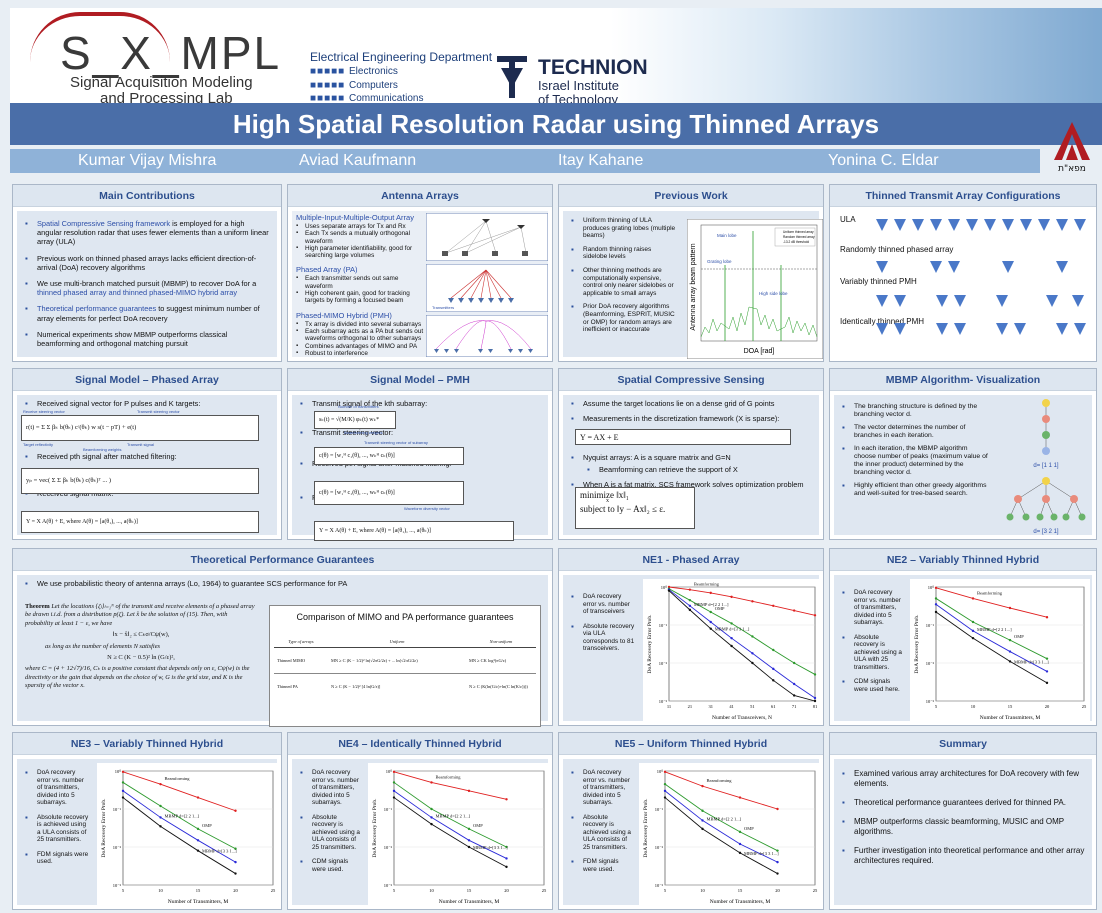 The height and width of the screenshot is (913, 1102). What do you see at coordinates (123, 890) in the screenshot?
I see `x-tick-label: 5` at bounding box center [123, 890].